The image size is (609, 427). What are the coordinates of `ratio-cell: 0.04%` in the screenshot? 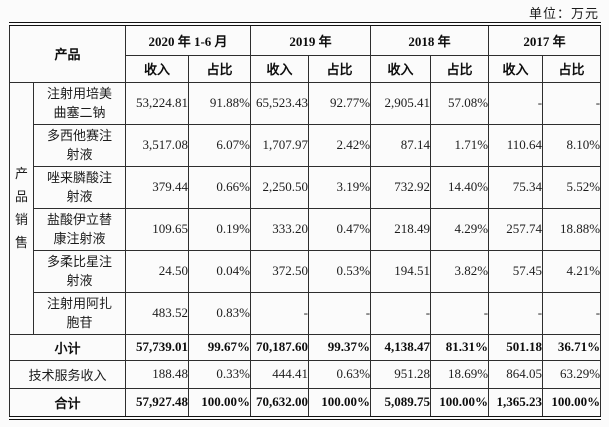 It's located at (220, 271).